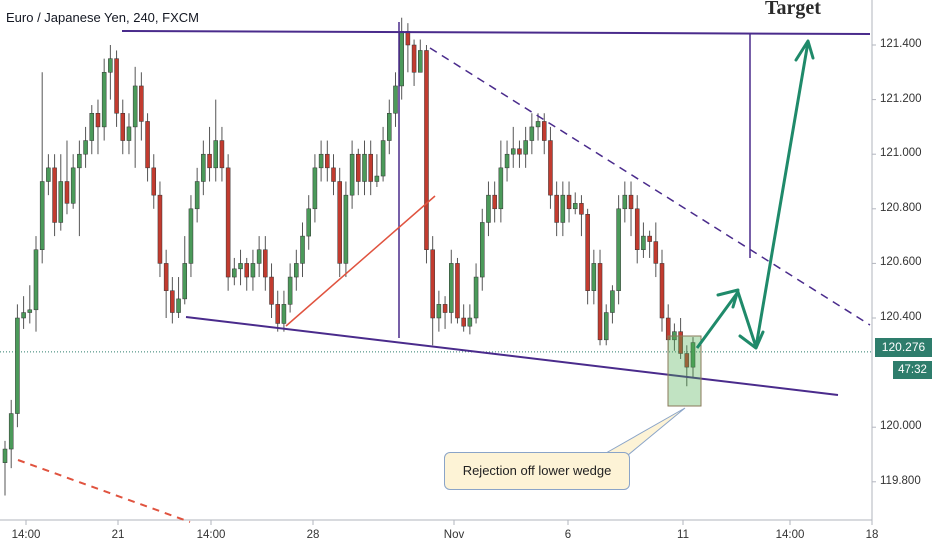 This screenshot has height=555, width=932. What do you see at coordinates (901, 98) in the screenshot?
I see `y-tick-label: 121.200` at bounding box center [901, 98].